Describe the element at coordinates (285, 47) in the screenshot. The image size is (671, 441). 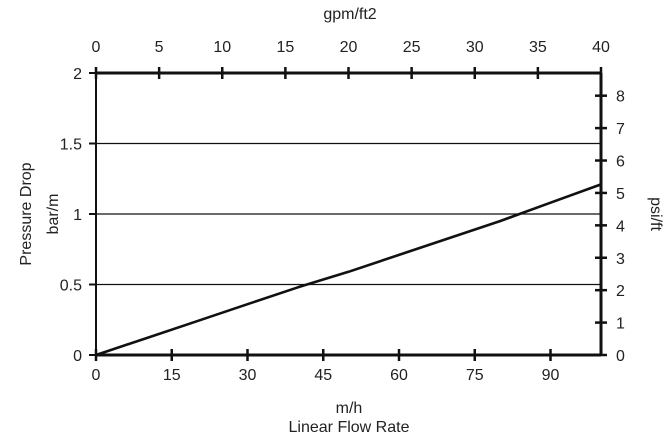
I see `x2-tick-label: 15` at that location.